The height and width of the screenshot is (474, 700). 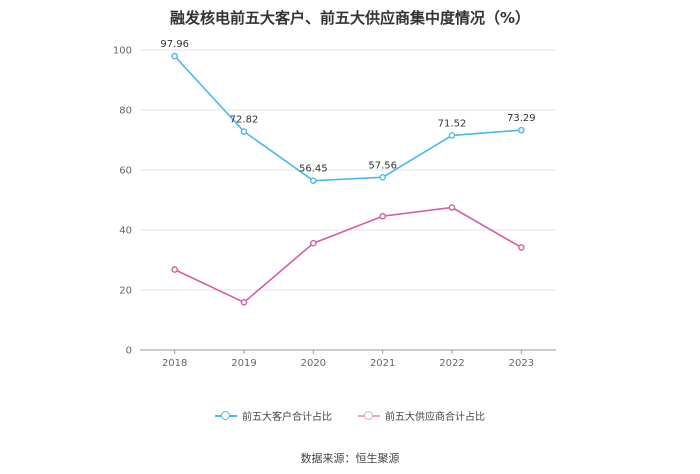 I want to click on x-tick-label-2021: 2021, so click(x=382, y=363).